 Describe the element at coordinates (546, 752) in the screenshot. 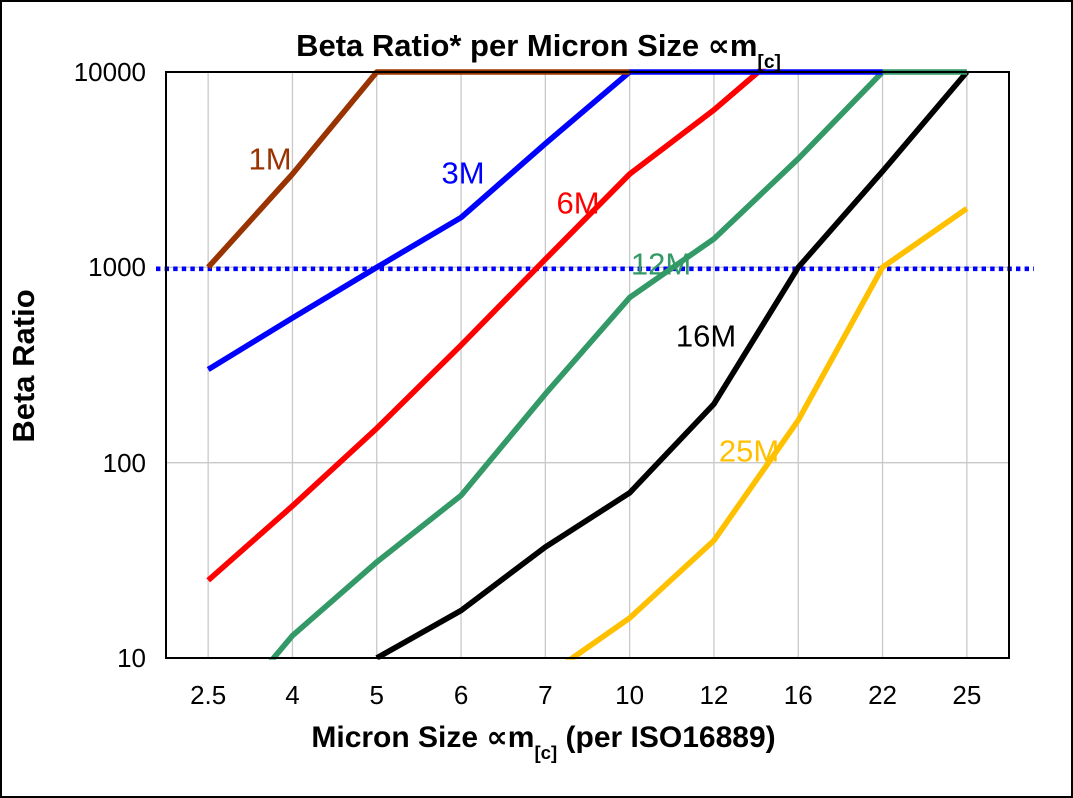

I see `x-axis-title-subscript: [c]` at that location.